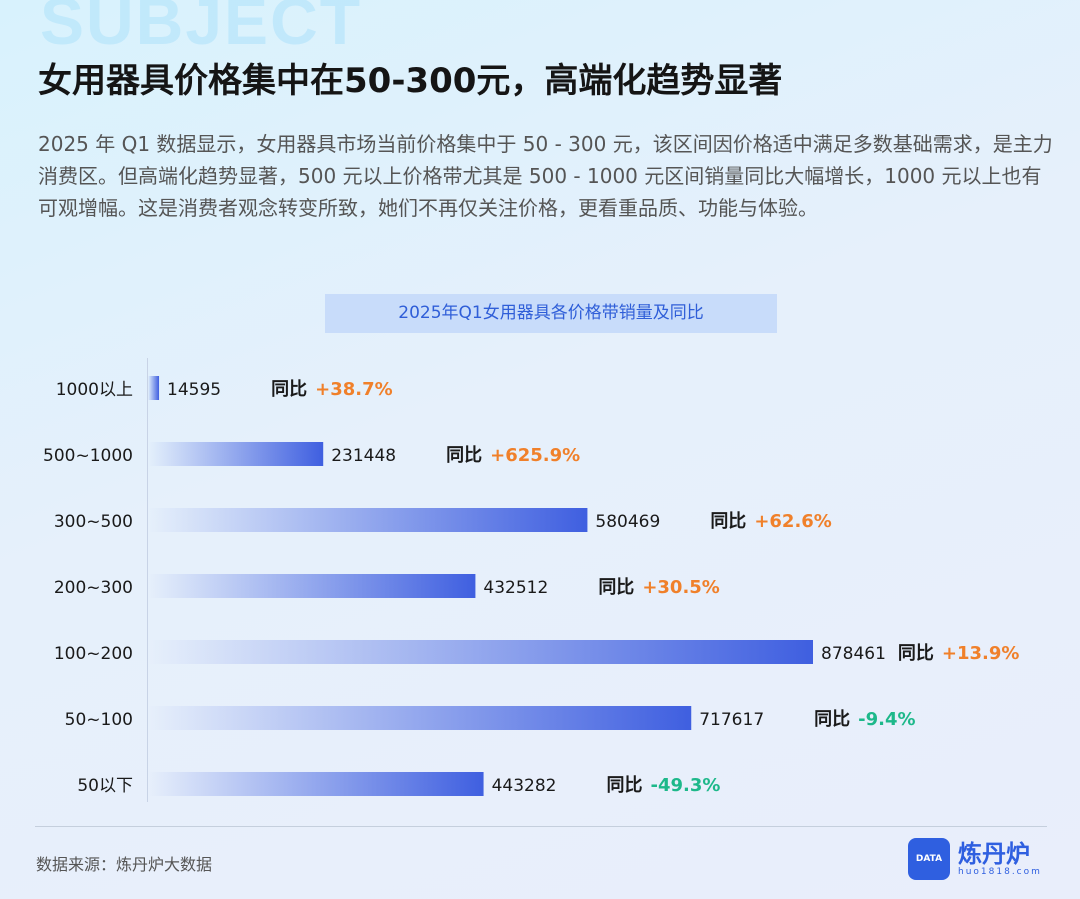 The width and height of the screenshot is (1080, 899). Describe the element at coordinates (541, 826) in the screenshot. I see `footer-divider` at that location.